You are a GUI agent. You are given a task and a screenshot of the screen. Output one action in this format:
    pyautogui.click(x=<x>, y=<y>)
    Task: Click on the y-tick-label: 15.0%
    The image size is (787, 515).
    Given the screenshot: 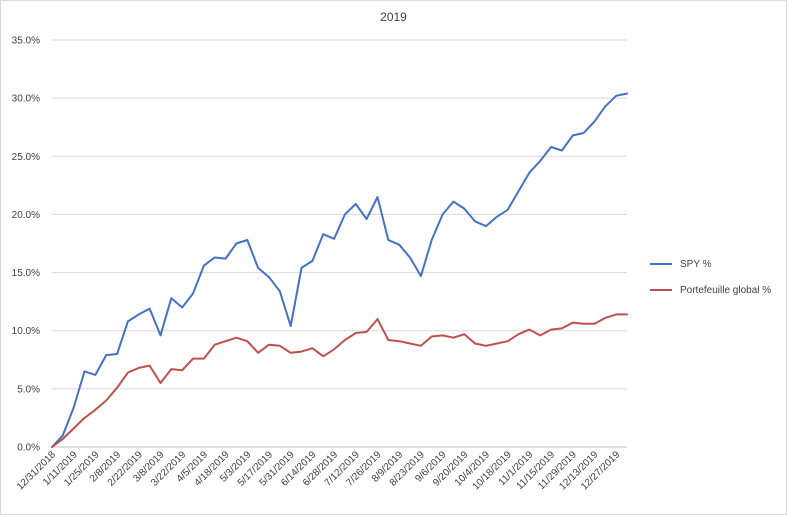 What is the action you would take?
    pyautogui.click(x=26, y=273)
    